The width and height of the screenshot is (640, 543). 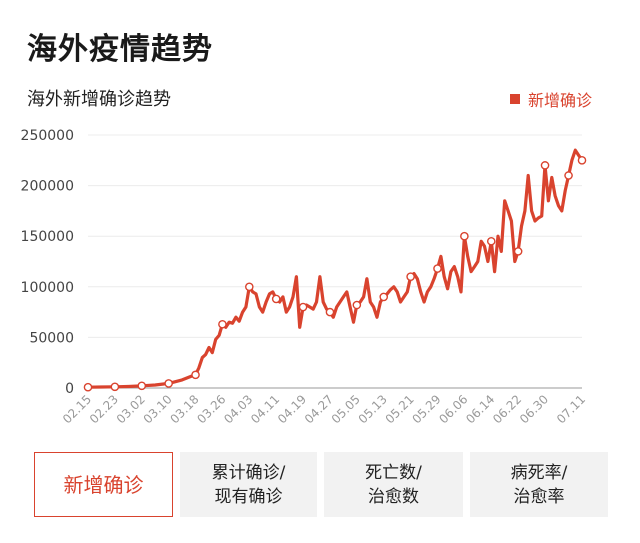 What do you see at coordinates (346, 409) in the screenshot?
I see `x-tick-label: 05.05` at bounding box center [346, 409].